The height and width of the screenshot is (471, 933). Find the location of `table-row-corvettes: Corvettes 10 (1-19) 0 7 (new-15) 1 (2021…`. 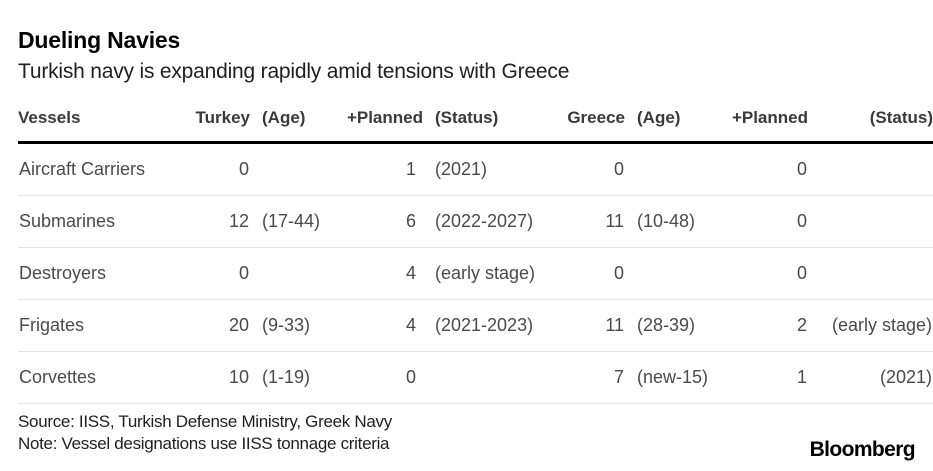

table-row-corvettes: Corvettes 10 (1-19) 0 7 (new-15) 1 (2021… is located at coordinates (475, 377).